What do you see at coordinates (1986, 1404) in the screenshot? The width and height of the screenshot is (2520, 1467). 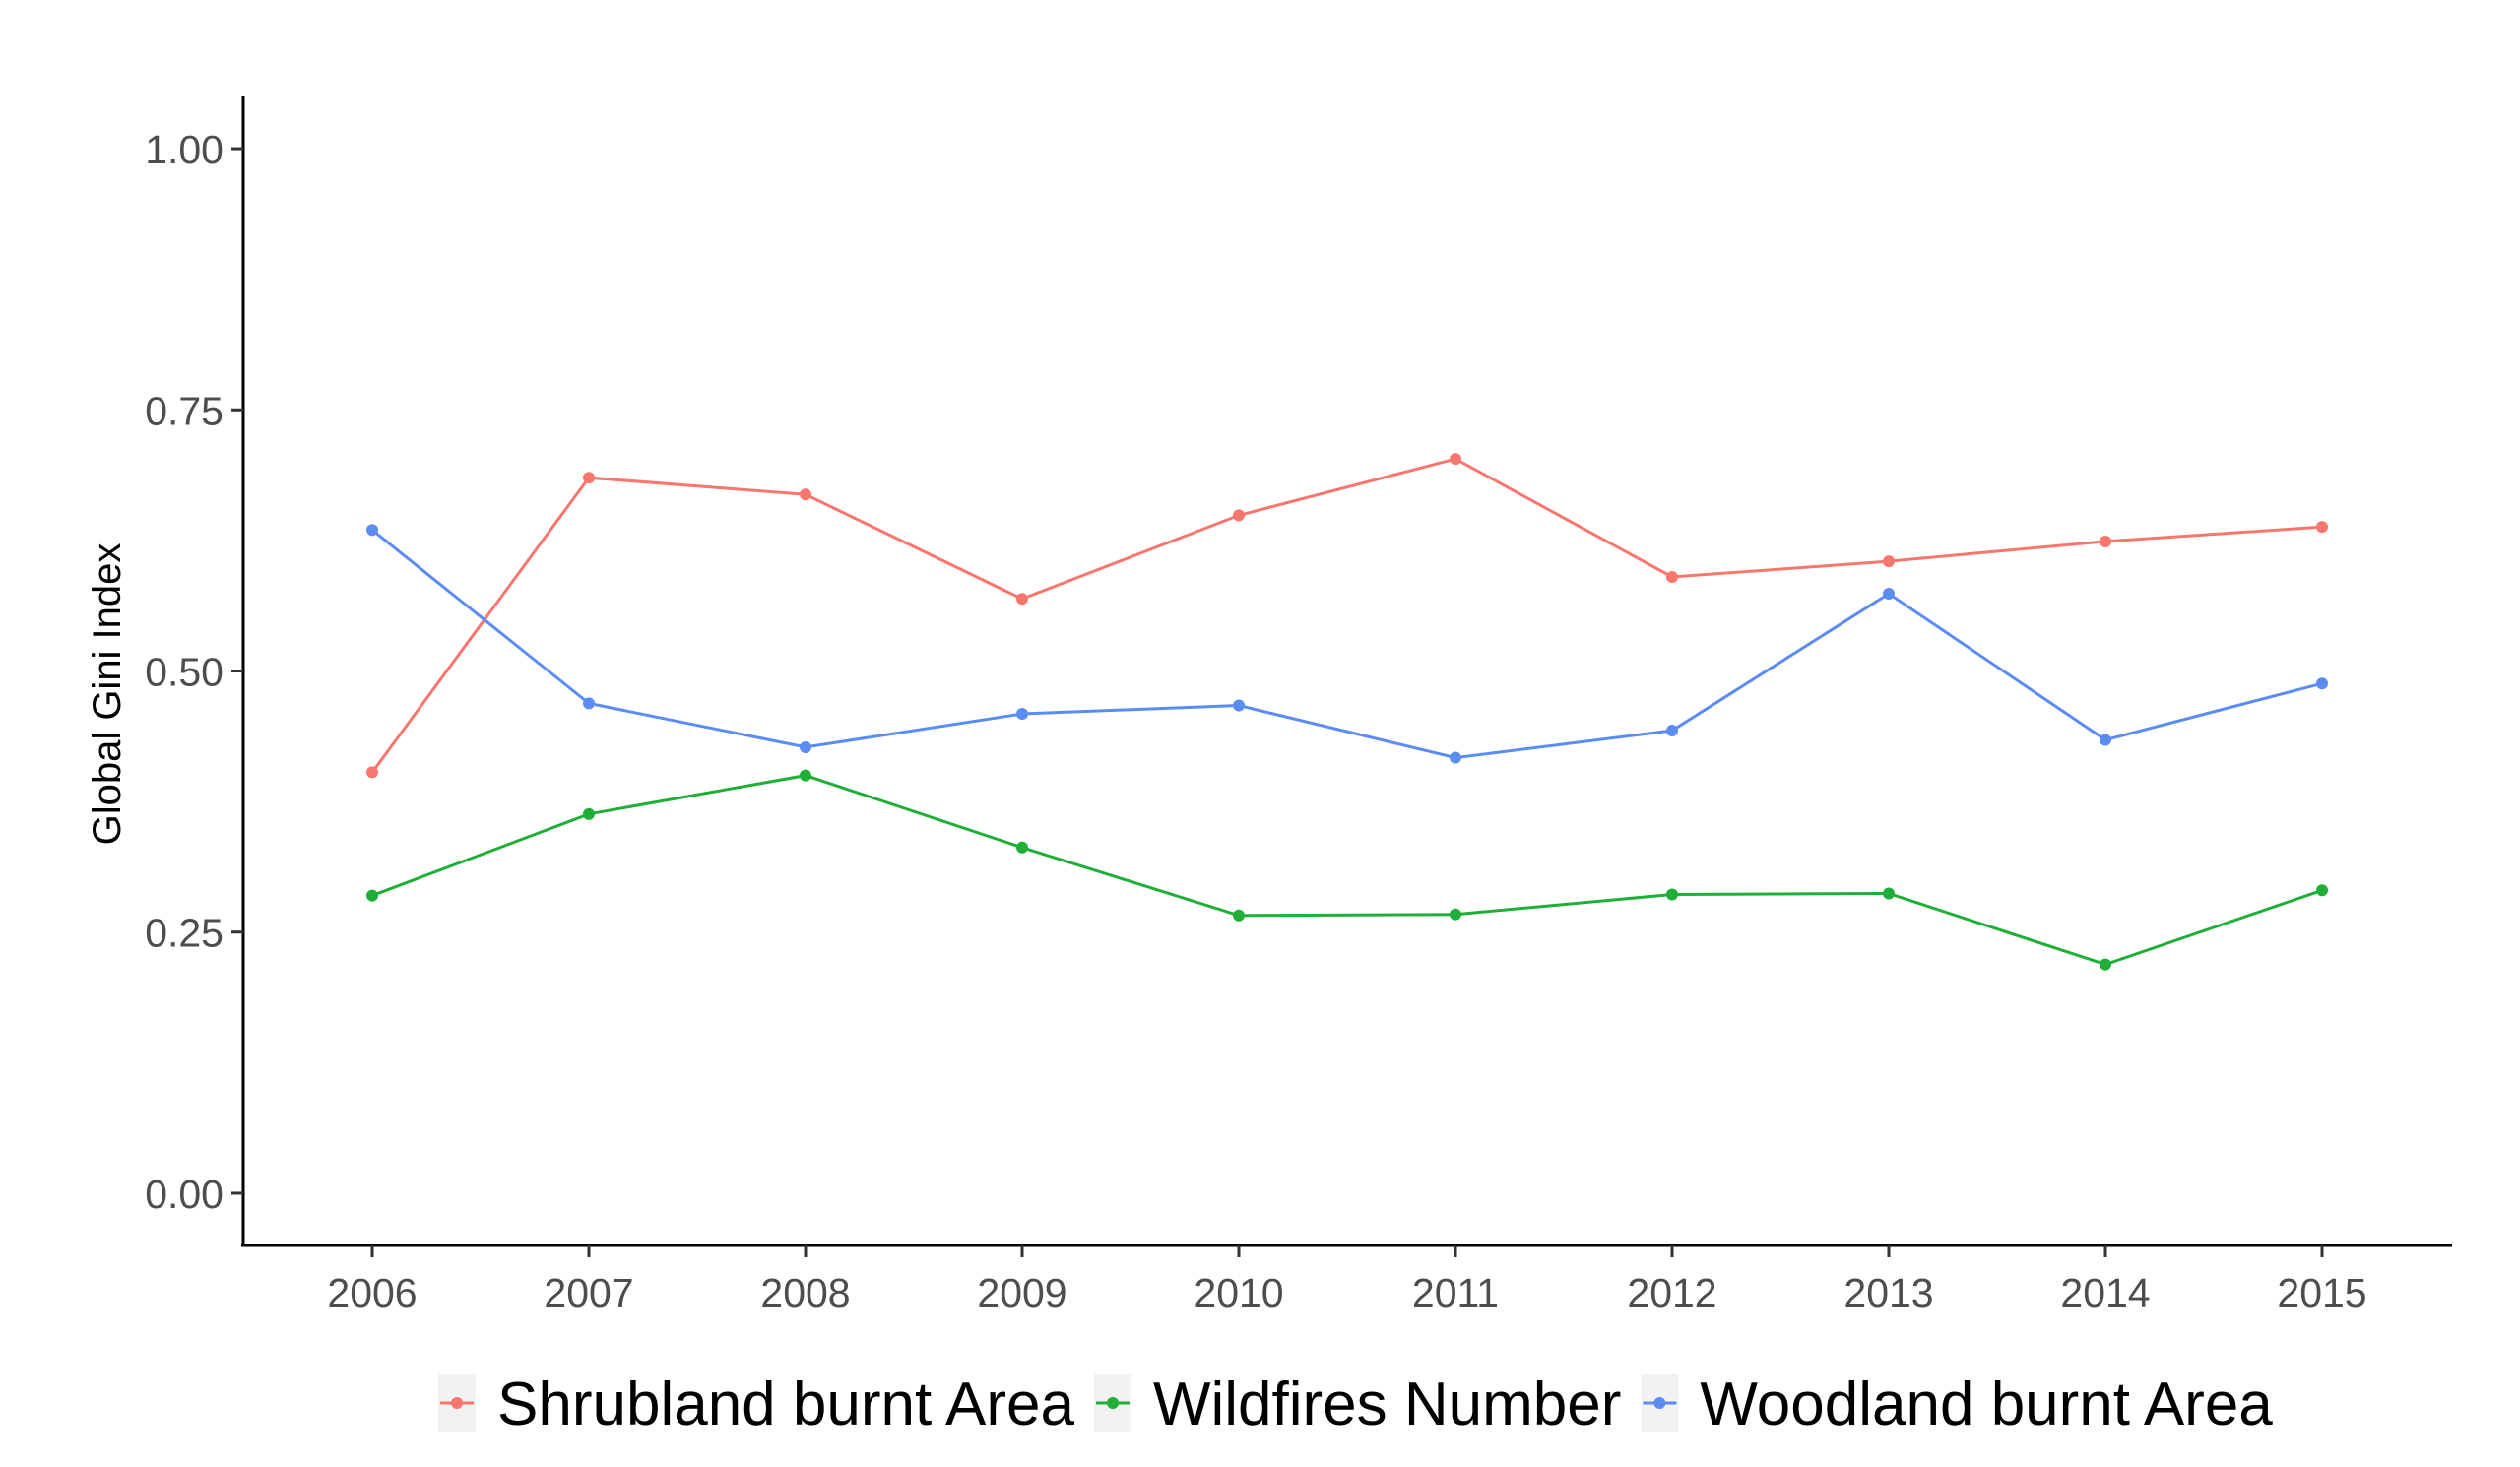 I see `legend-label: Woodland burnt Area` at bounding box center [1986, 1404].